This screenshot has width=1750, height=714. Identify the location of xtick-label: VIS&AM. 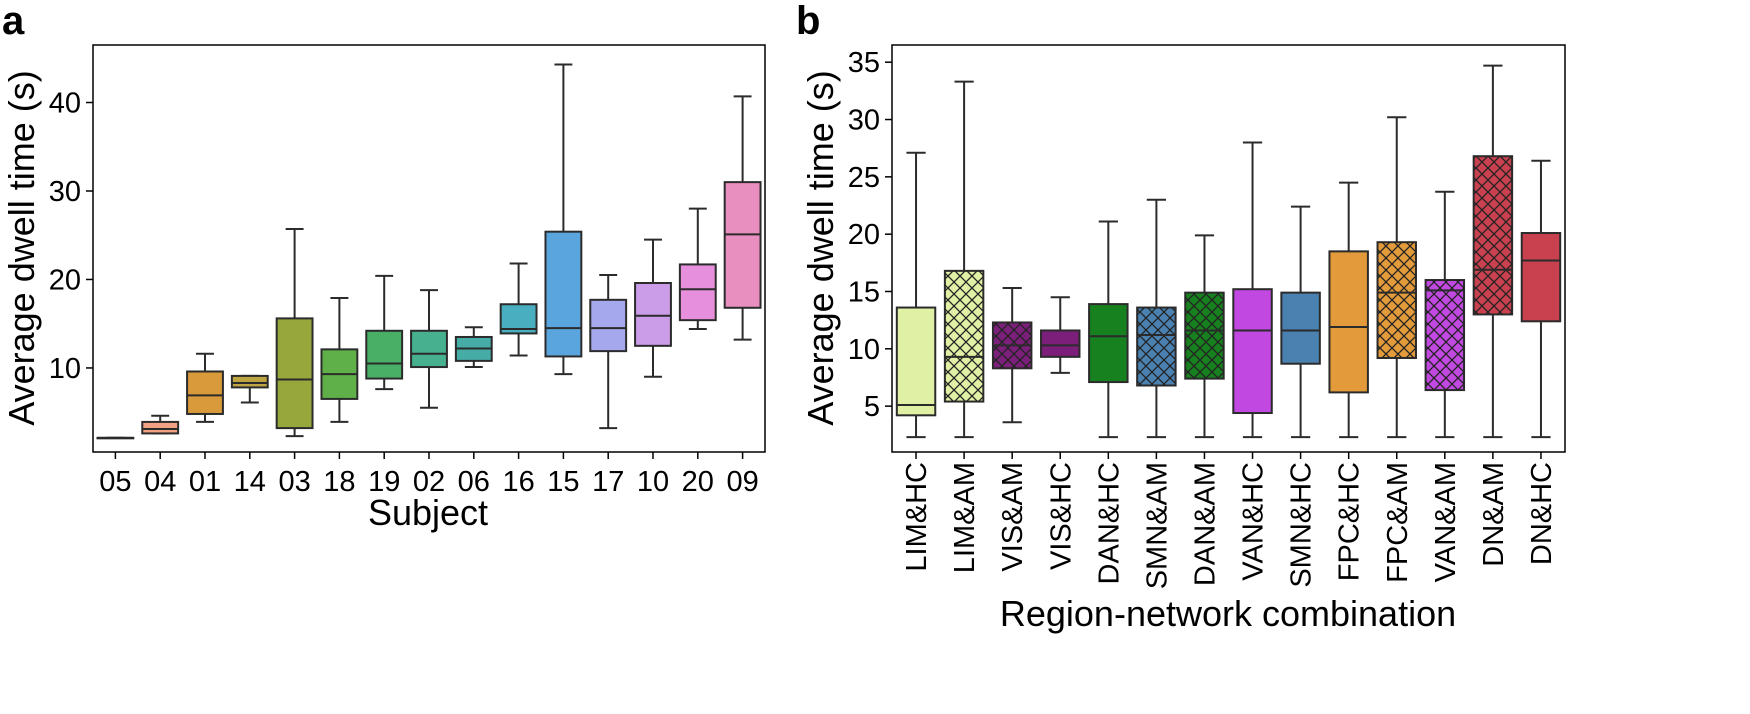
(1013, 517).